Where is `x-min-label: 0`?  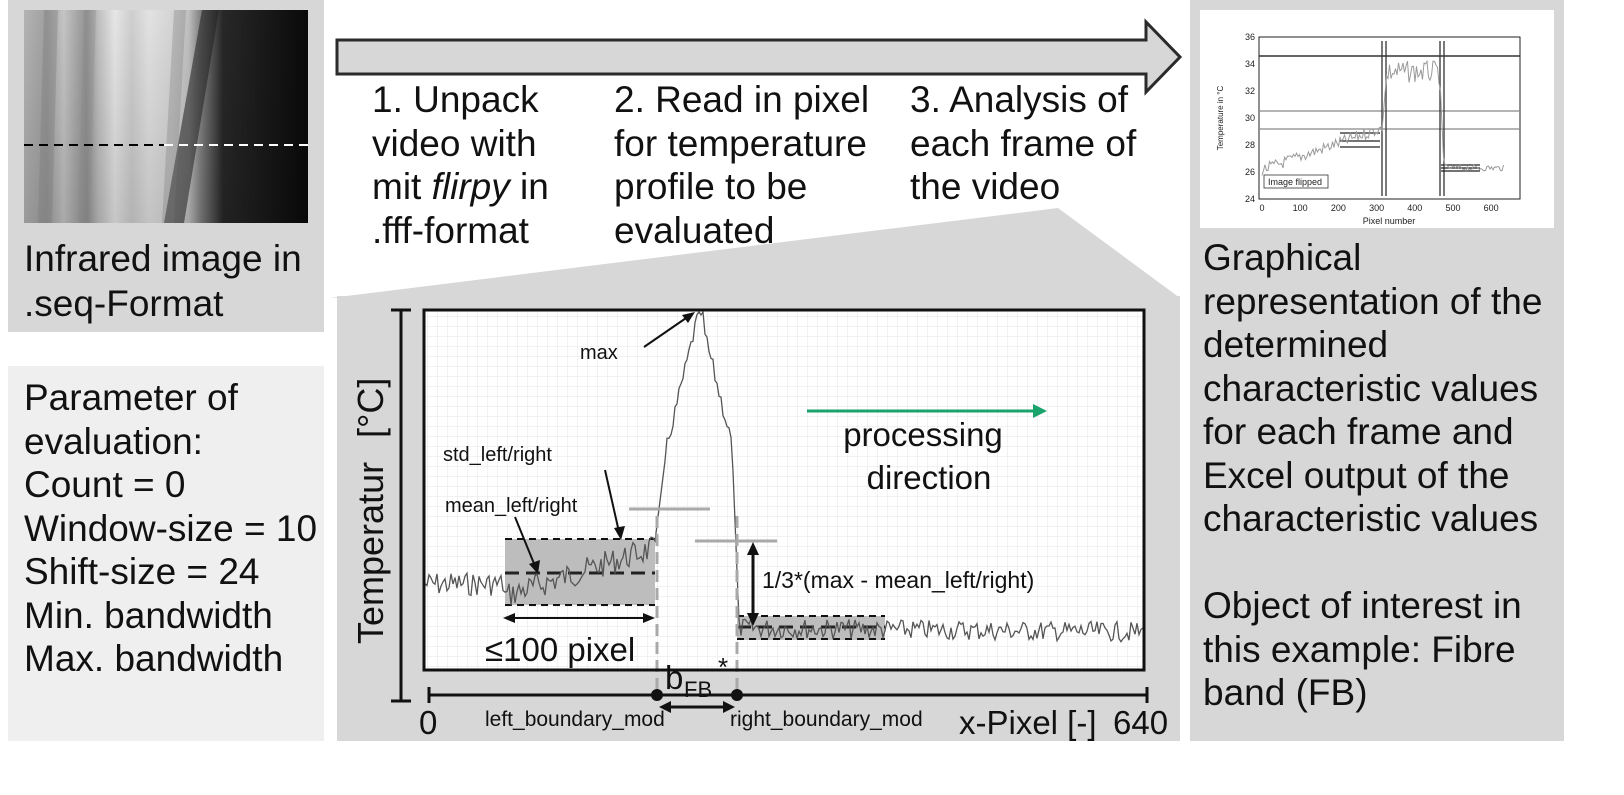 x-min-label: 0 is located at coordinates (428, 722).